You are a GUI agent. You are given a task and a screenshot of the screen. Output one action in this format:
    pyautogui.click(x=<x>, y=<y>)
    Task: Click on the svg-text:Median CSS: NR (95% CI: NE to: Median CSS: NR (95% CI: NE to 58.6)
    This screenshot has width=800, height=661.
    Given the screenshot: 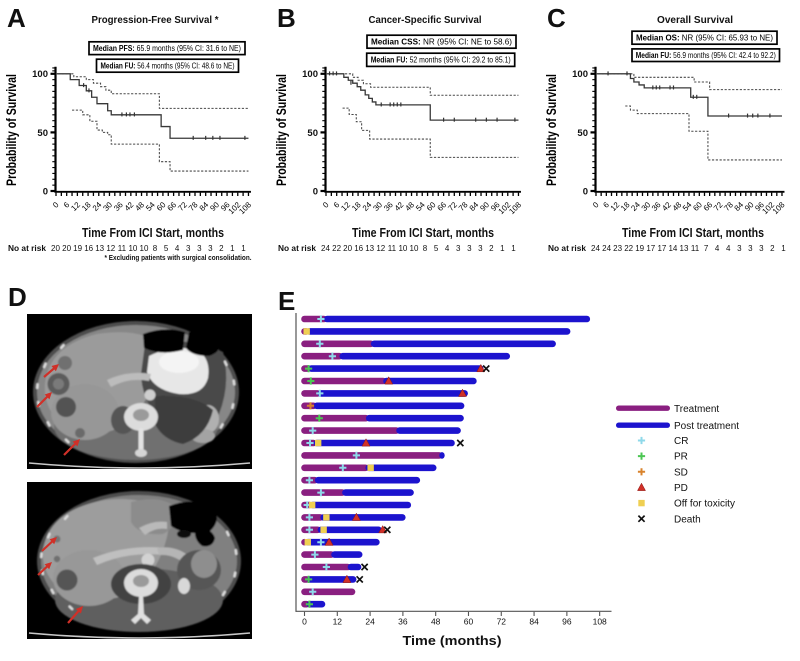 What is the action you would take?
    pyautogui.click(x=441, y=42)
    